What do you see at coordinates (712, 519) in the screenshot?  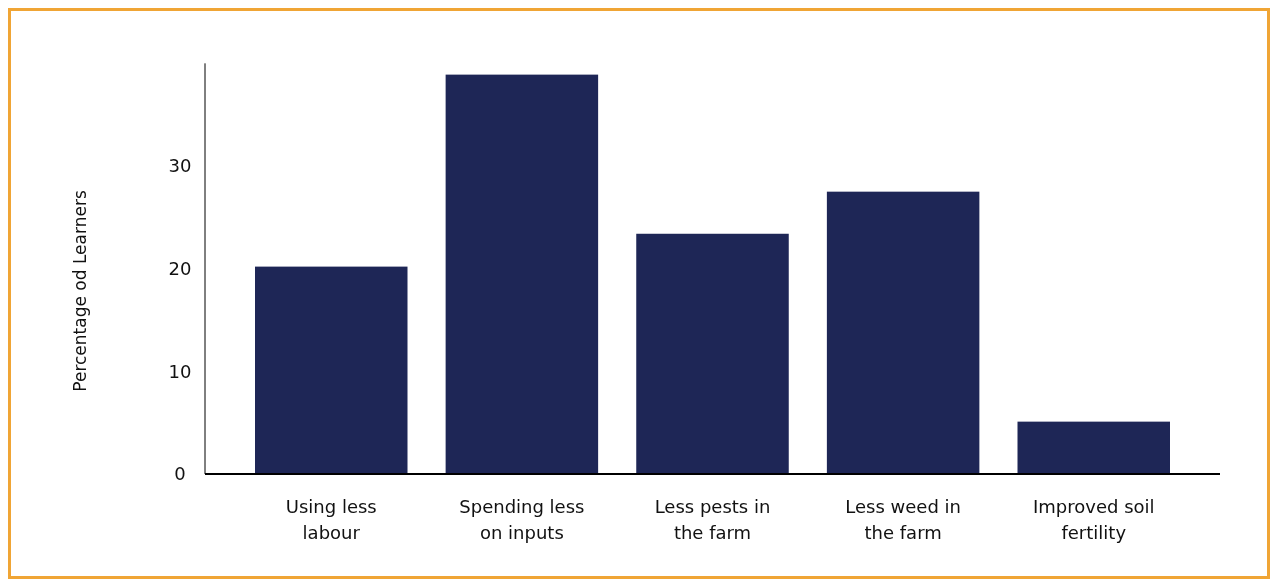 I see `x-tick-label: Less pests in the farm` at bounding box center [712, 519].